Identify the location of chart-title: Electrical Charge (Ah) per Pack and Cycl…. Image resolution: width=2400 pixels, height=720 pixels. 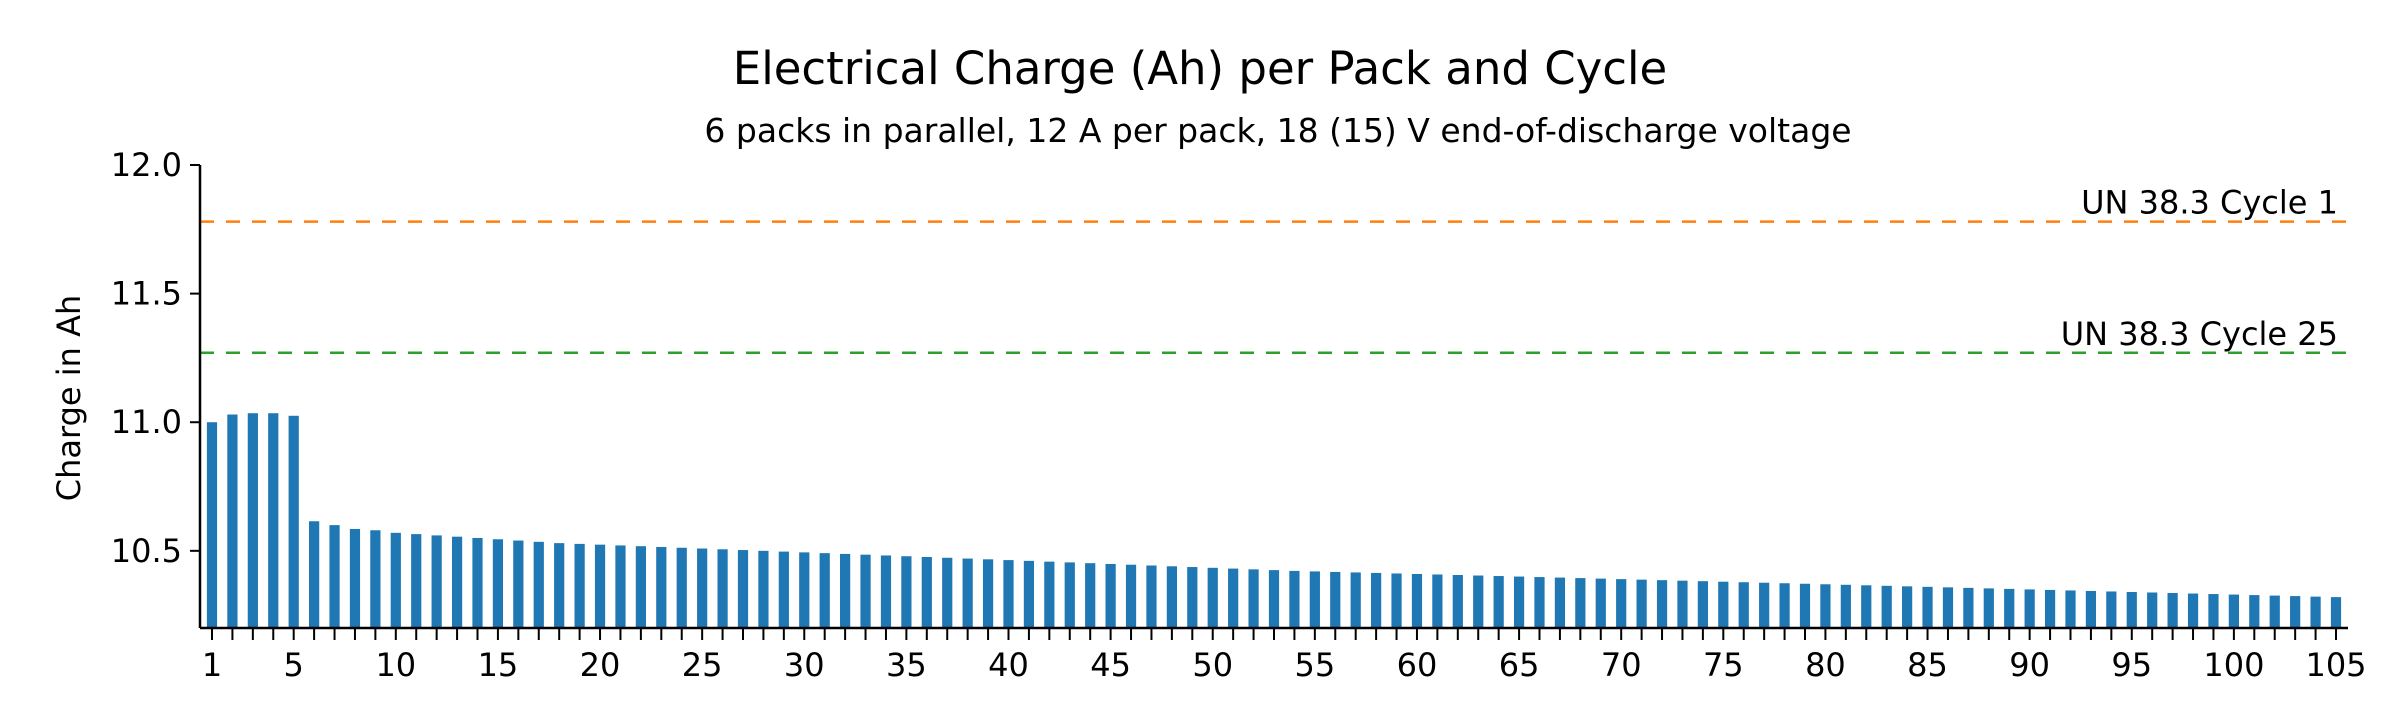
(1200, 68).